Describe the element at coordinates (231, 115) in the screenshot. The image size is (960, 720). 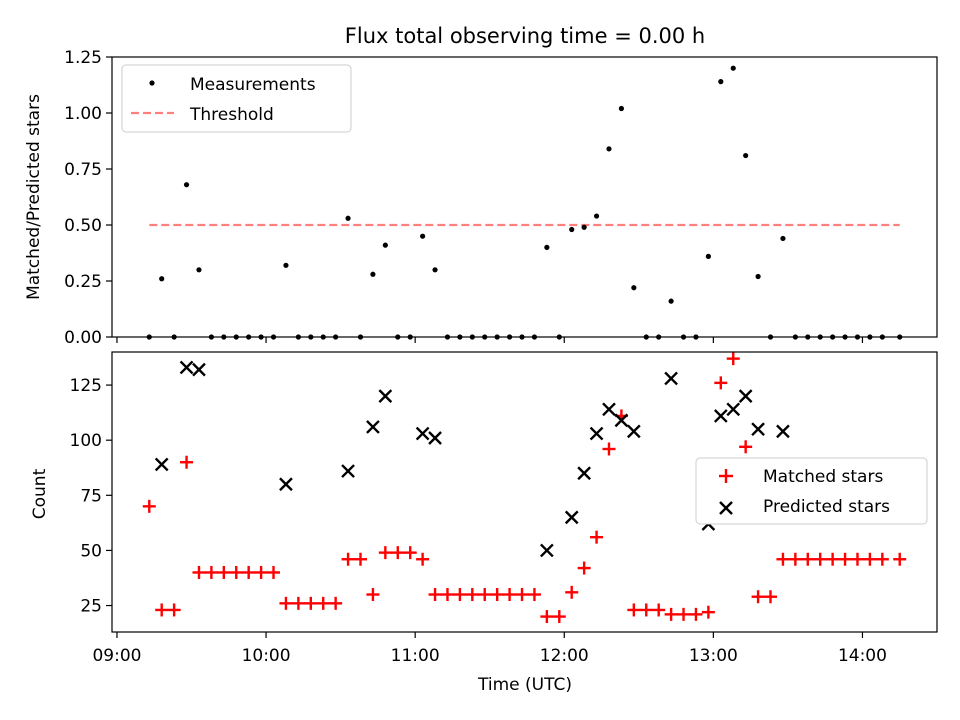
I see `legend-label-threshold: Threshold` at that location.